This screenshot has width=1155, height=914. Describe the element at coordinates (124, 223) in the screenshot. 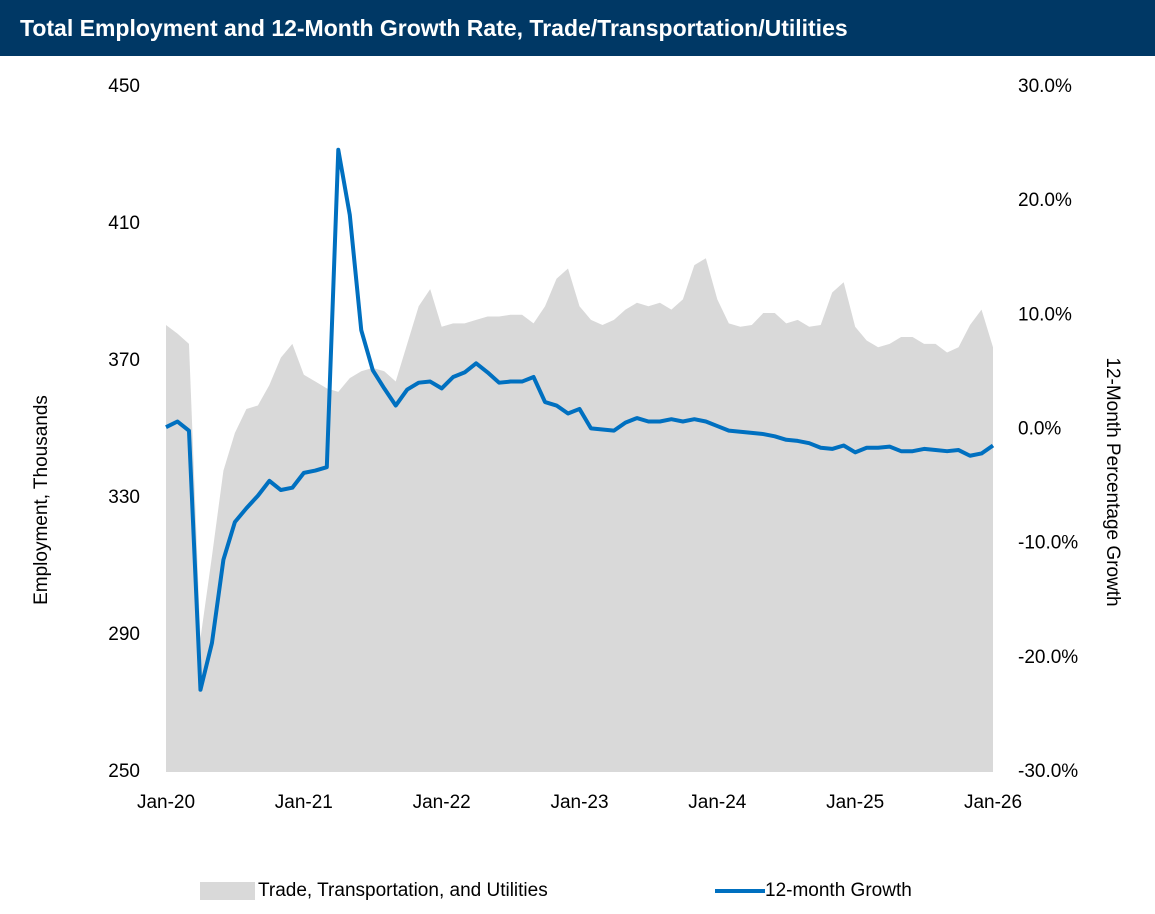

I see `y-tick-label: 410` at that location.